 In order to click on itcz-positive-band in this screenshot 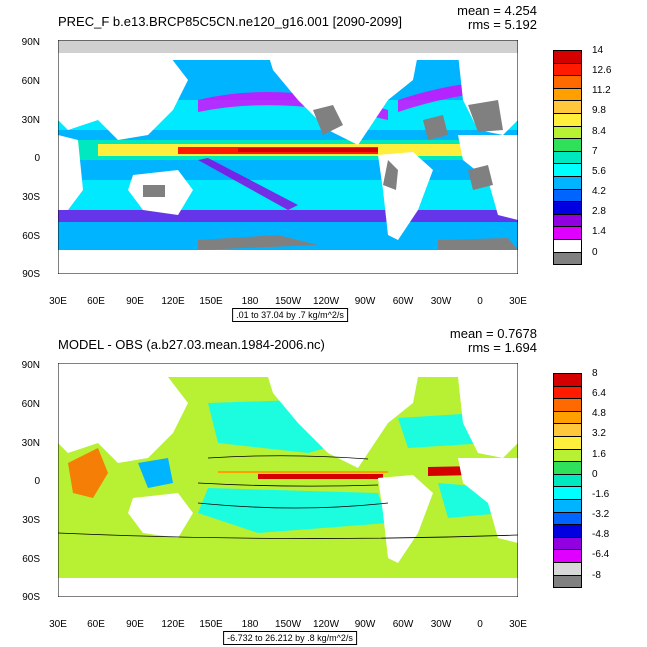, I will do `click(320, 476)`.